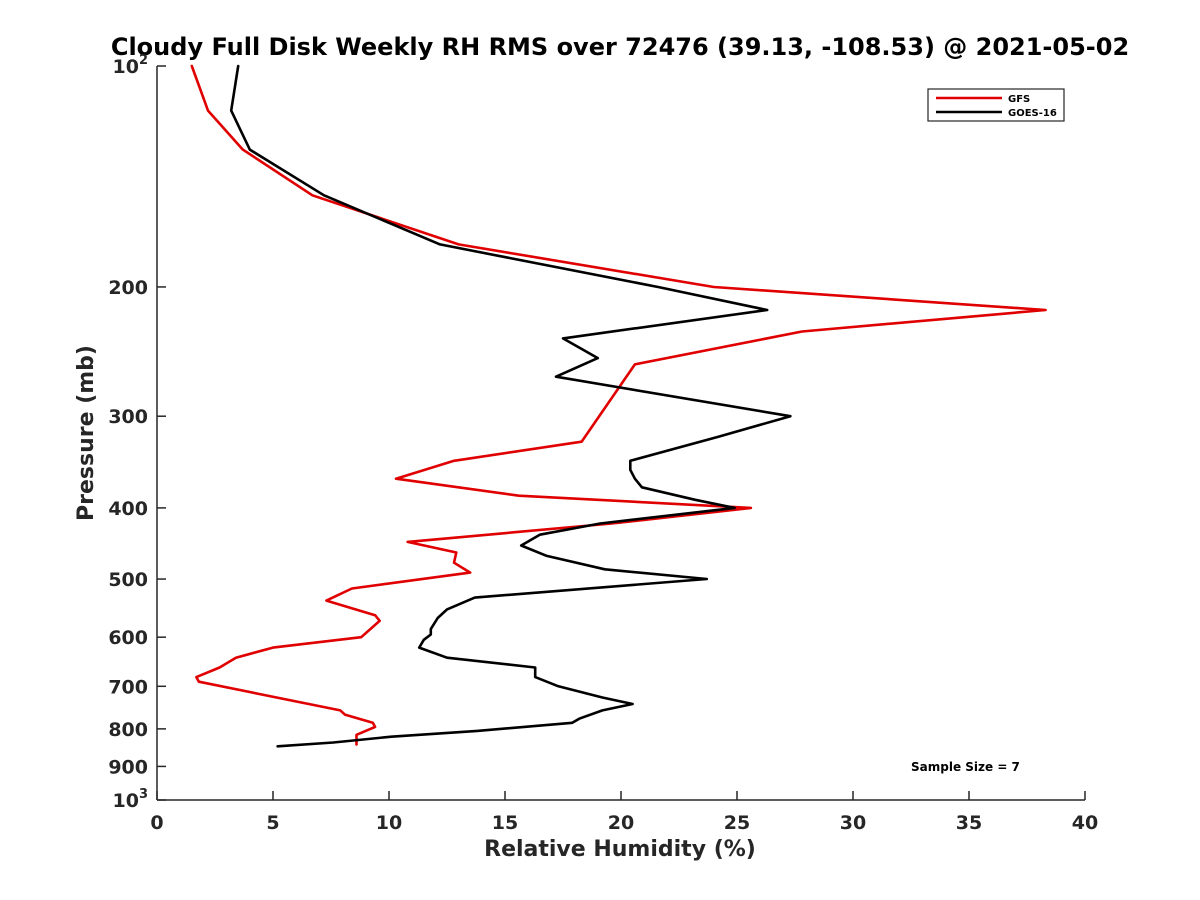  I want to click on y-tick-label: 900, so click(128, 767).